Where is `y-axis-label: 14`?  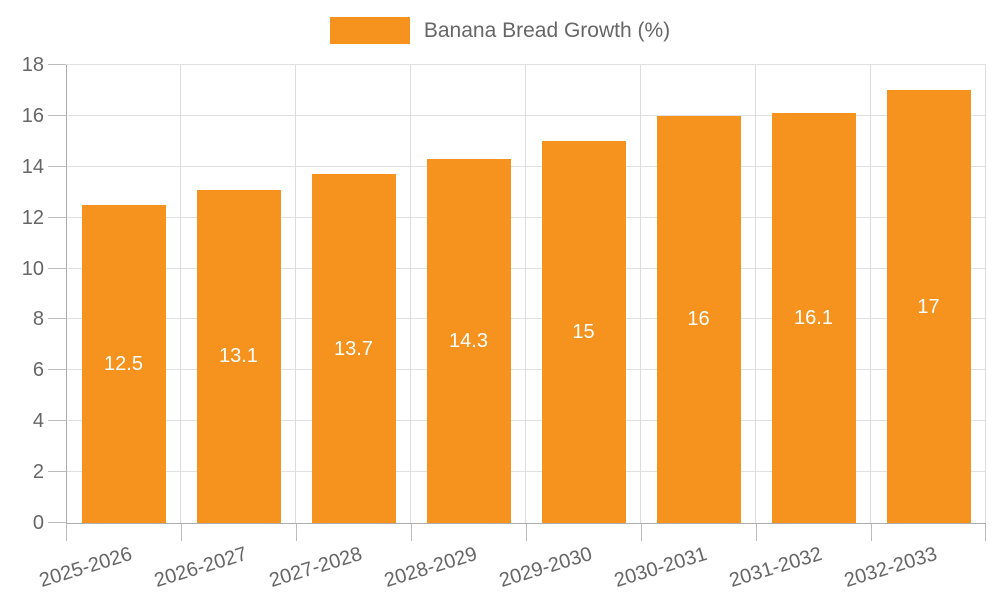
y-axis-label: 14 is located at coordinates (32, 166).